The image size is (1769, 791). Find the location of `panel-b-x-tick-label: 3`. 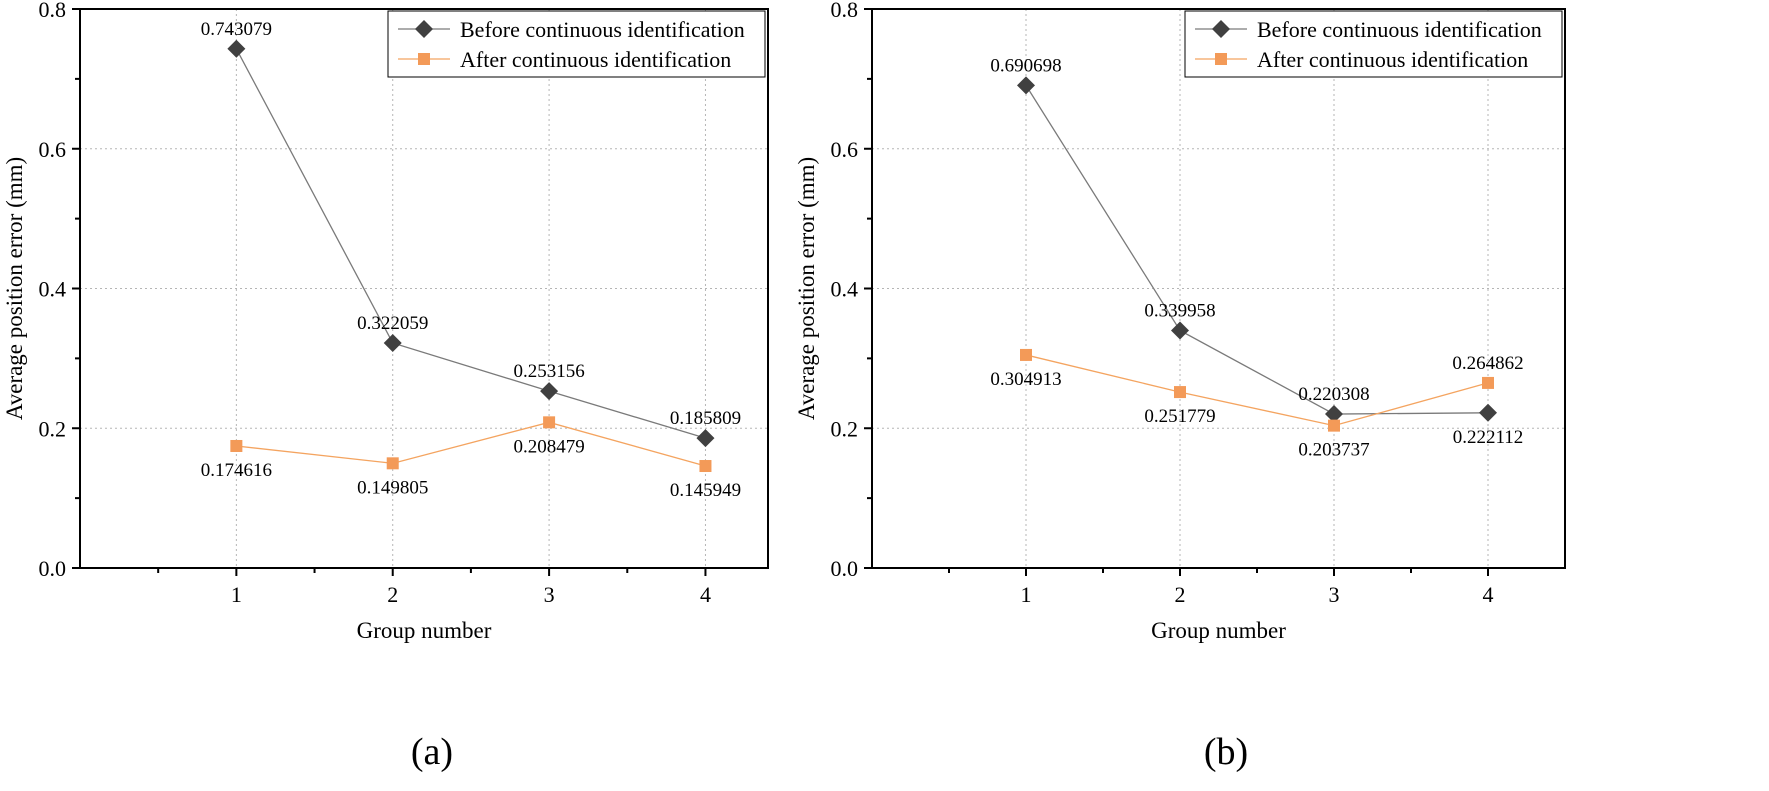

panel-b-x-tick-label: 3 is located at coordinates (1334, 594).